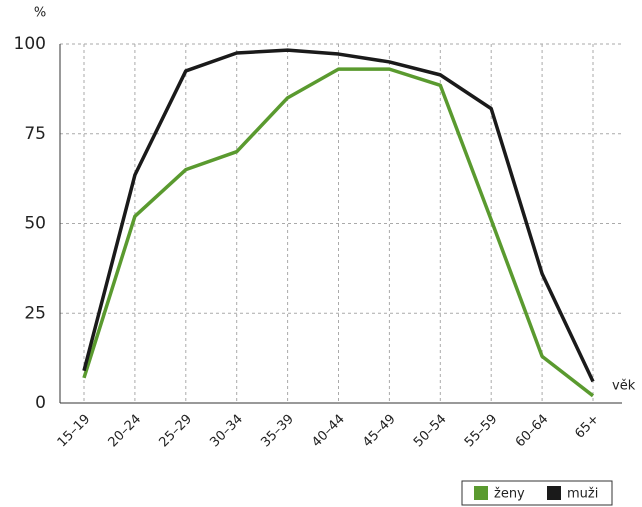  What do you see at coordinates (40, 403) in the screenshot?
I see `y-tick-label: 0` at bounding box center [40, 403].